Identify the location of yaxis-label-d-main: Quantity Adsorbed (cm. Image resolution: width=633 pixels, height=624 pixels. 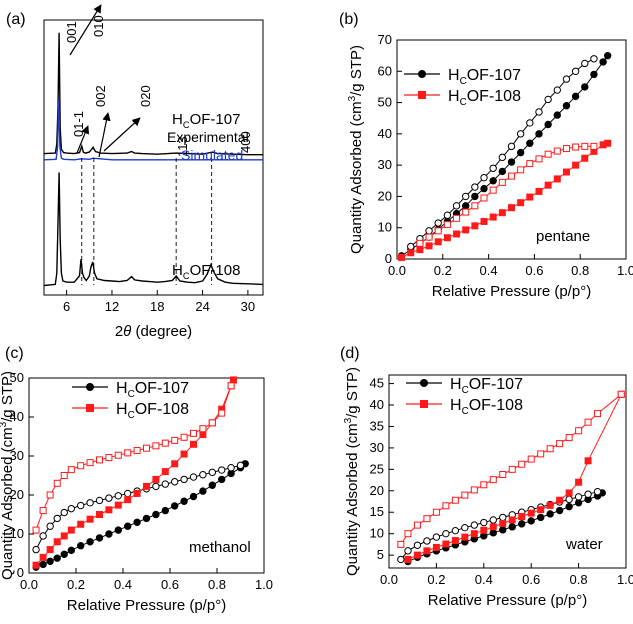
(352, 499).